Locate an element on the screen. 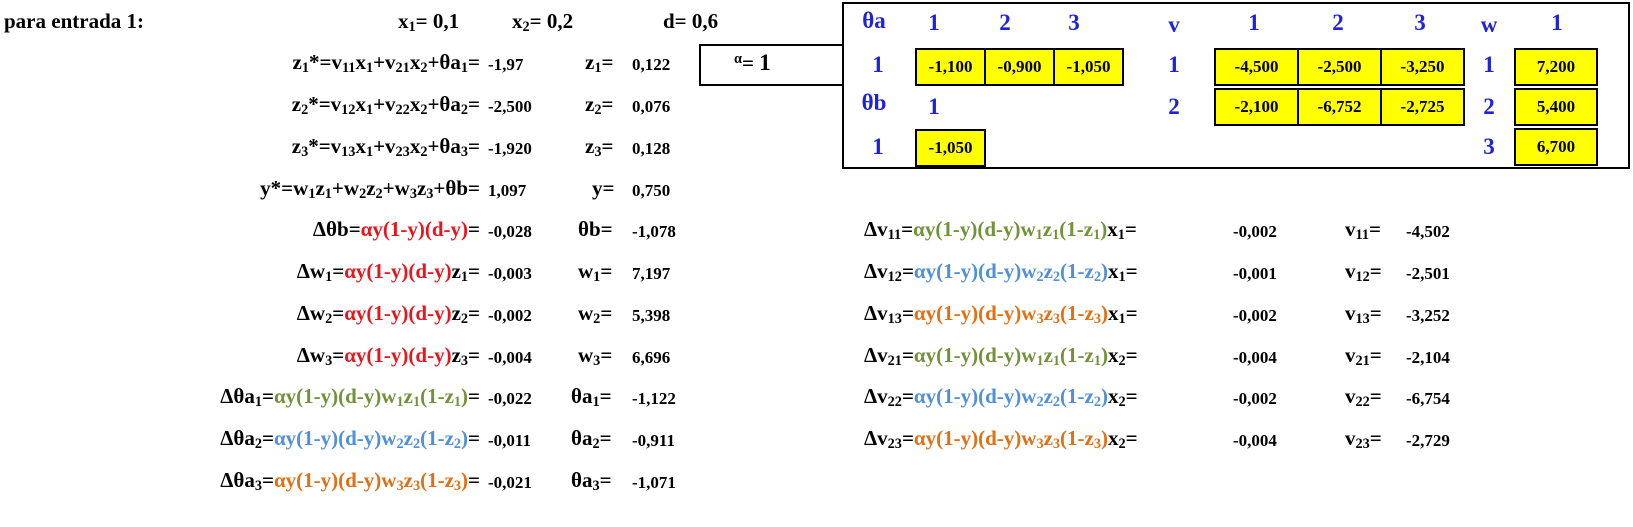 The width and height of the screenshot is (1633, 527). v22-label: v22= is located at coordinates (1363, 397).